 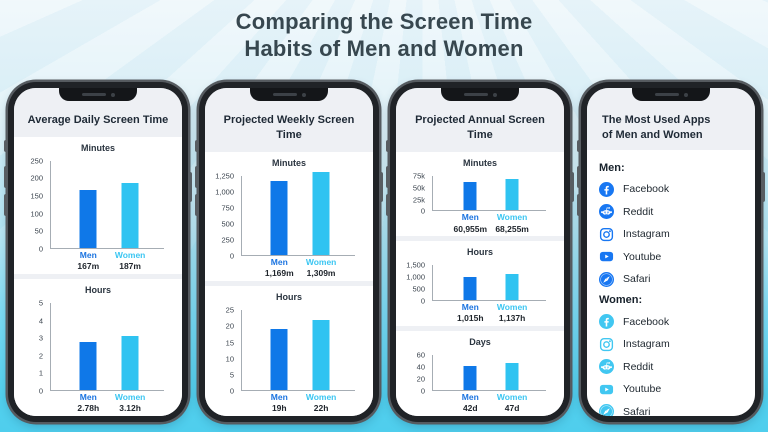 I want to click on x-label-women: Women 1,309m, so click(x=321, y=268).